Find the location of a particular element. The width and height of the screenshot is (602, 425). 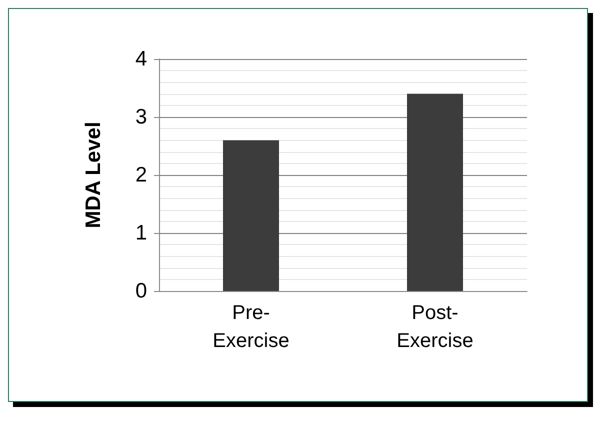

x-tick-label: Pre-Exercise is located at coordinates (251, 327).